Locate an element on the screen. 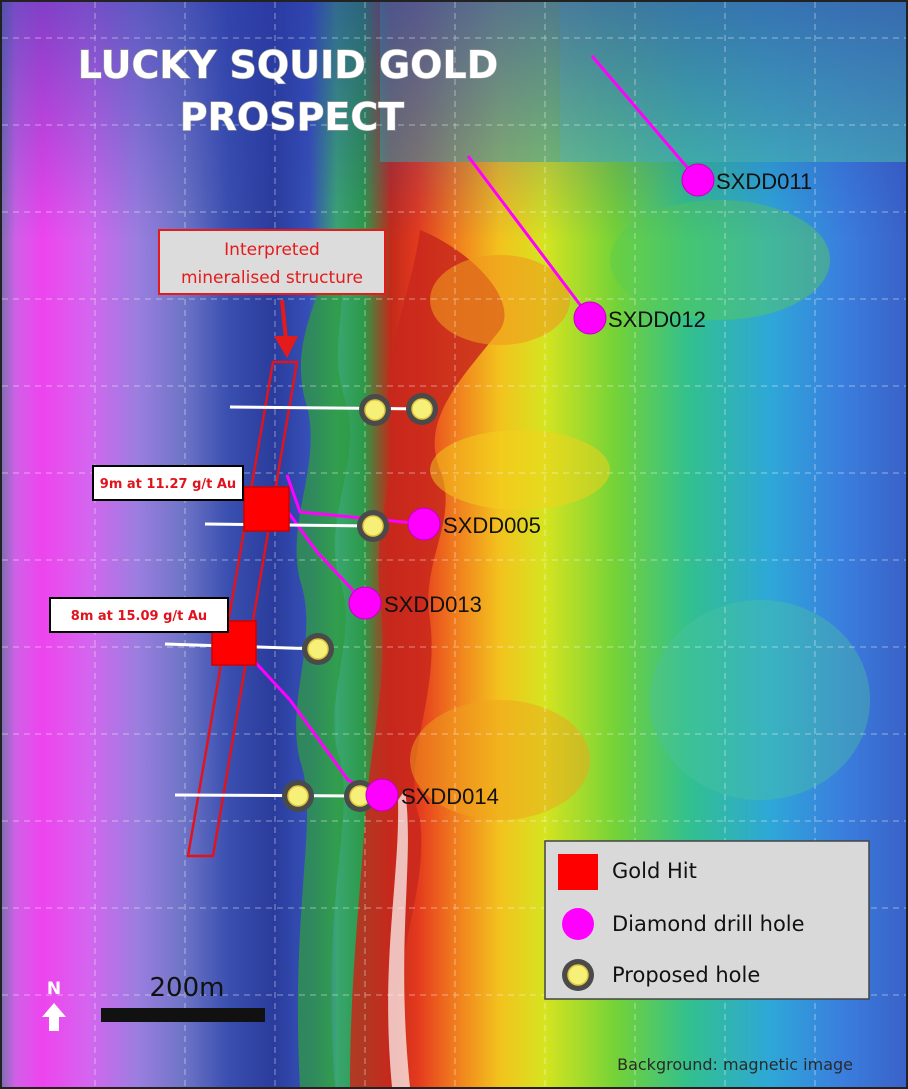 Image resolution: width=908 pixels, height=1089 pixels. gold-hit-marker is located at coordinates (266, 509).